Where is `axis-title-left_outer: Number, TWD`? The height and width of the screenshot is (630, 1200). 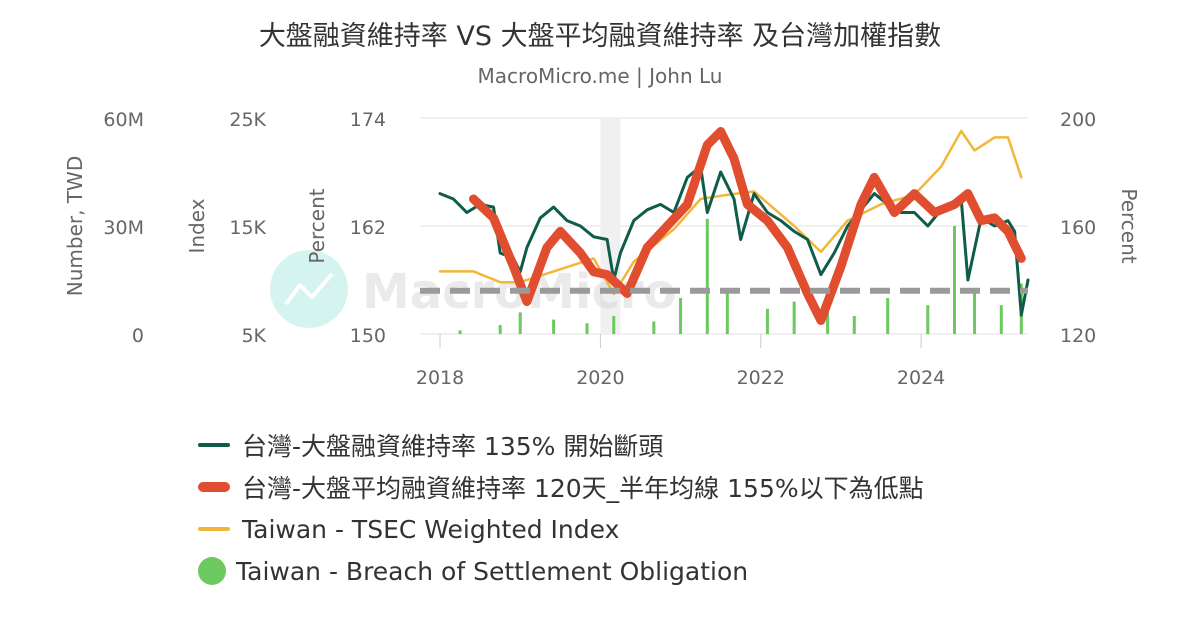
axis-title-left_outer: Number, TWD is located at coordinates (75, 226).